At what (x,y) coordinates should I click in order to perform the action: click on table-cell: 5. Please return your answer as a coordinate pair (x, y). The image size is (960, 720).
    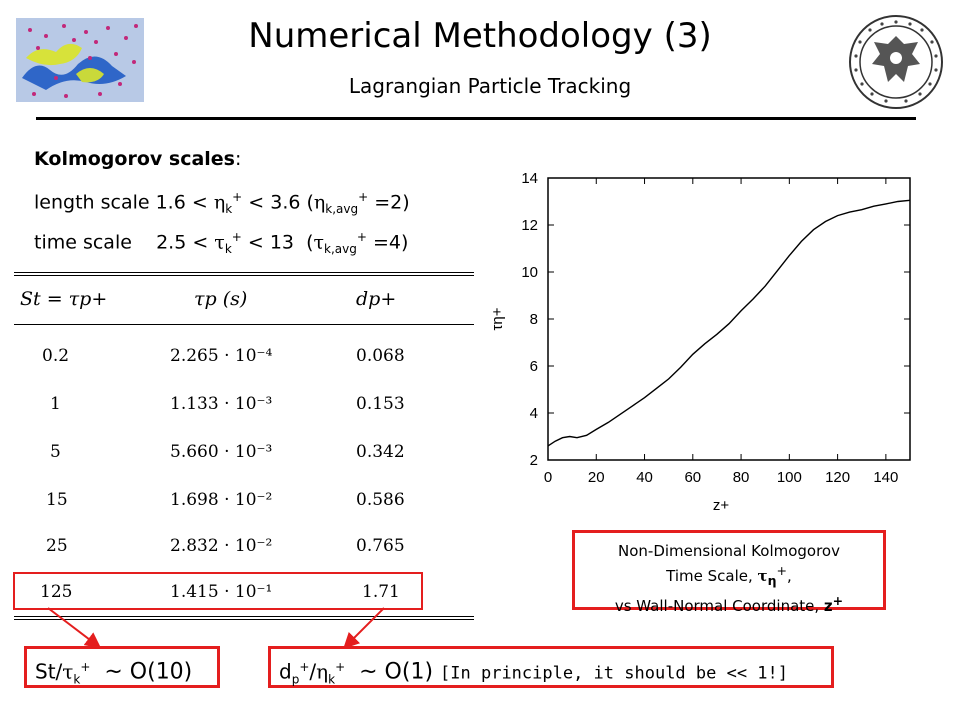
    Looking at the image, I should click on (55, 452).